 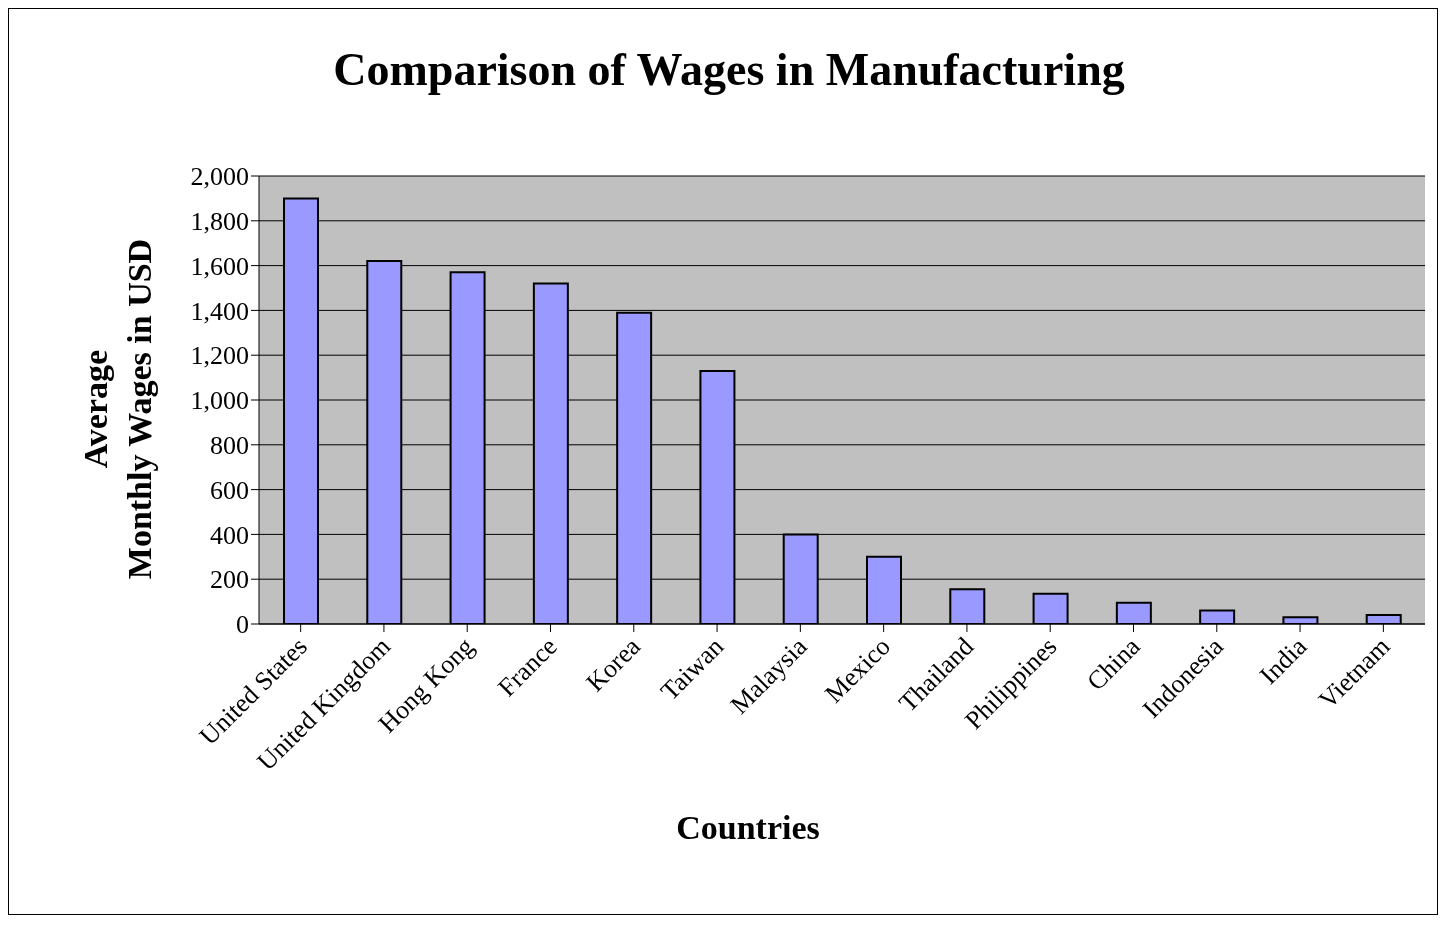 What do you see at coordinates (219, 401) in the screenshot?
I see `y-tick-label: 1,000` at bounding box center [219, 401].